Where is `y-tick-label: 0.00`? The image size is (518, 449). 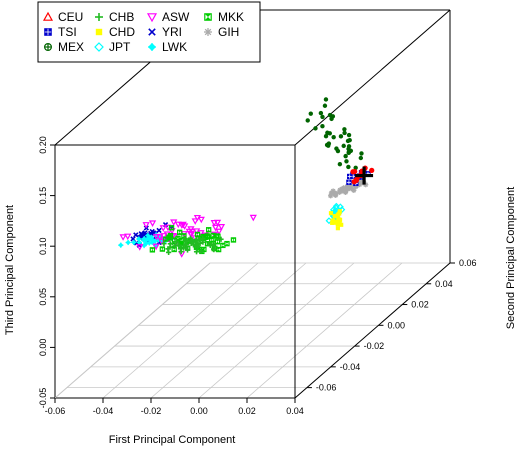 y-tick-label: 0.00 is located at coordinates (396, 325).